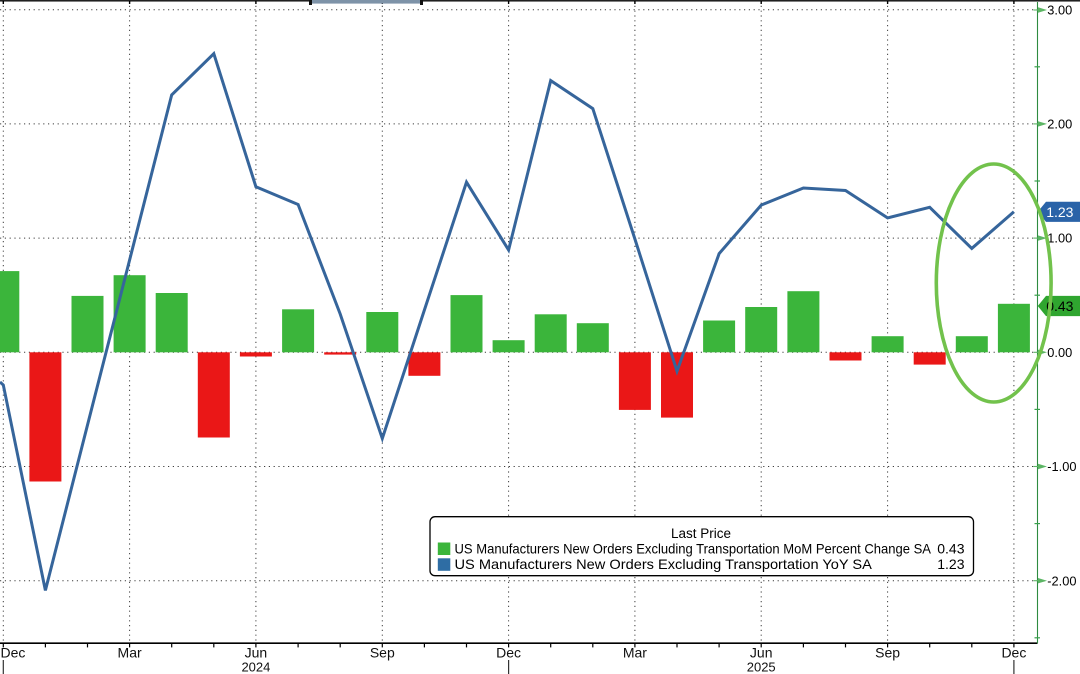  What do you see at coordinates (1059, 124) in the screenshot?
I see `svg-text: 2.00` at bounding box center [1059, 124].